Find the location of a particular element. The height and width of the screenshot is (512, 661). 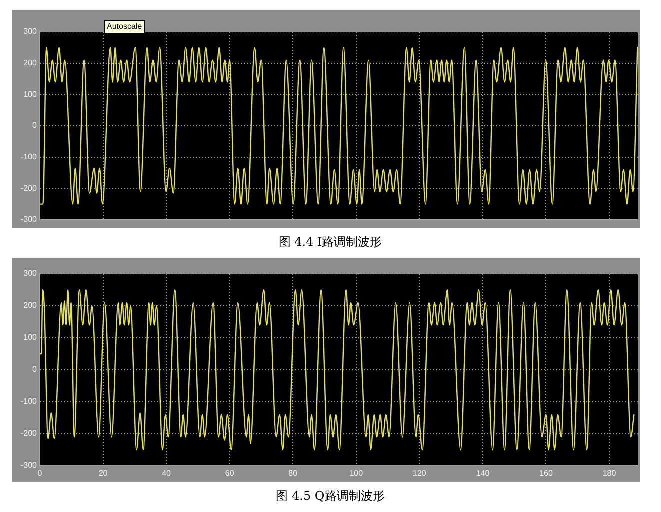

x-tick-label: 120 is located at coordinates (420, 473).